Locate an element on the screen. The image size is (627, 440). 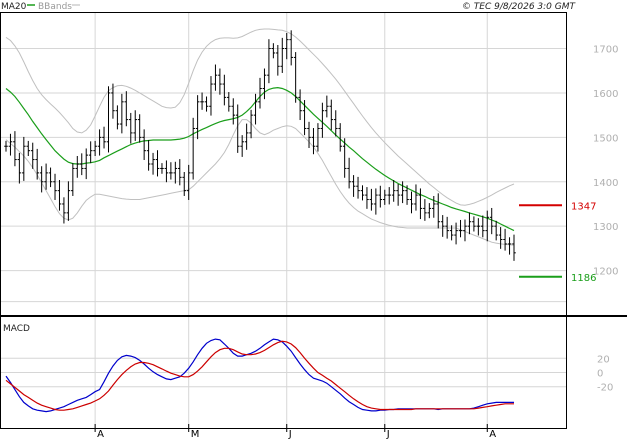
legend-ma20: MA20 is located at coordinates (14, 7).